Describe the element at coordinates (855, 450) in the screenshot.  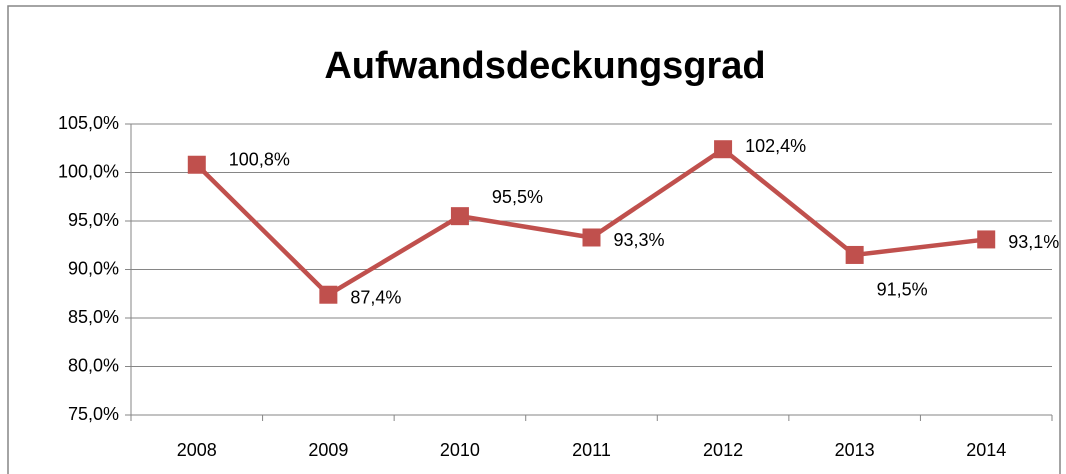
I see `x-tick-label: 2013` at that location.